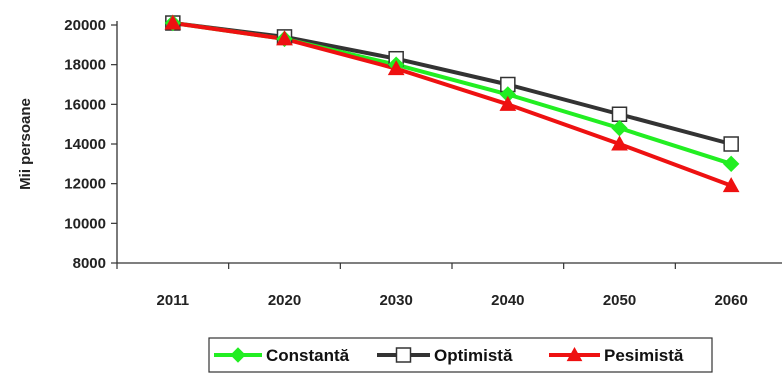  I want to click on legend-item: Optimistă, so click(445, 355).